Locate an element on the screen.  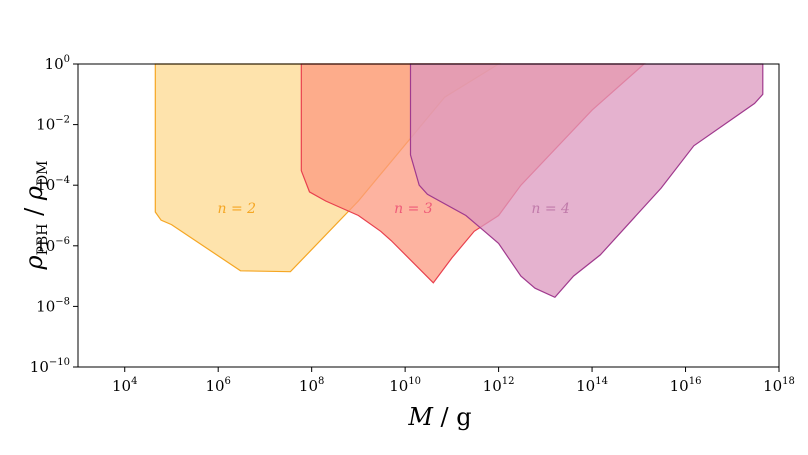
y-tick-label: 10⁻⁸ is located at coordinates (53, 305).